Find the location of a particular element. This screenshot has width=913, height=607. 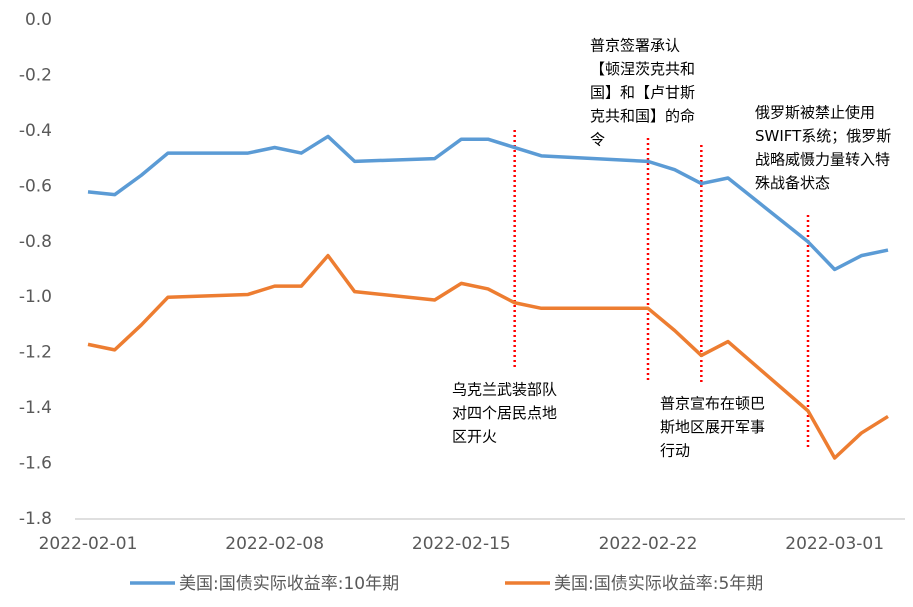

y-tick-label: -0.6 is located at coordinates (35, 186).